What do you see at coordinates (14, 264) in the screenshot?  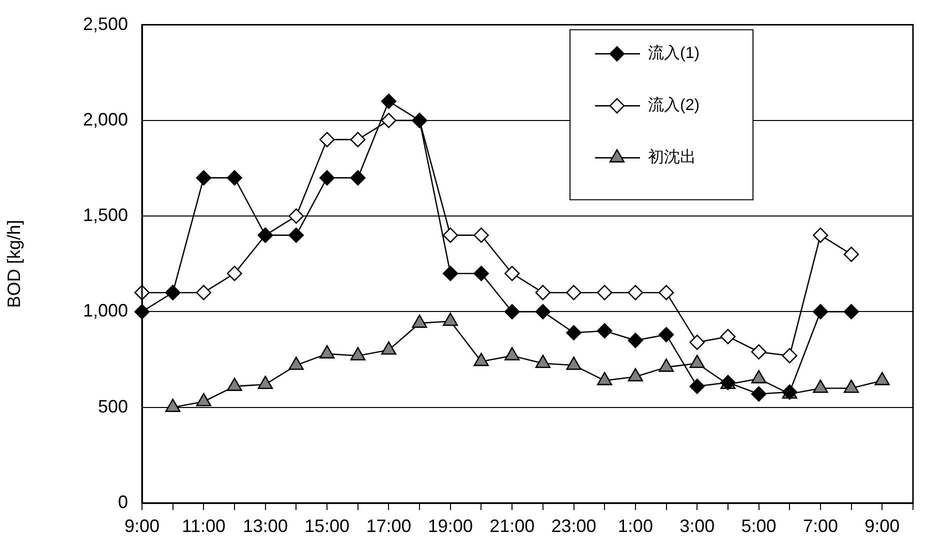 I see `y-axis-title: BOD [kg/h]` at bounding box center [14, 264].